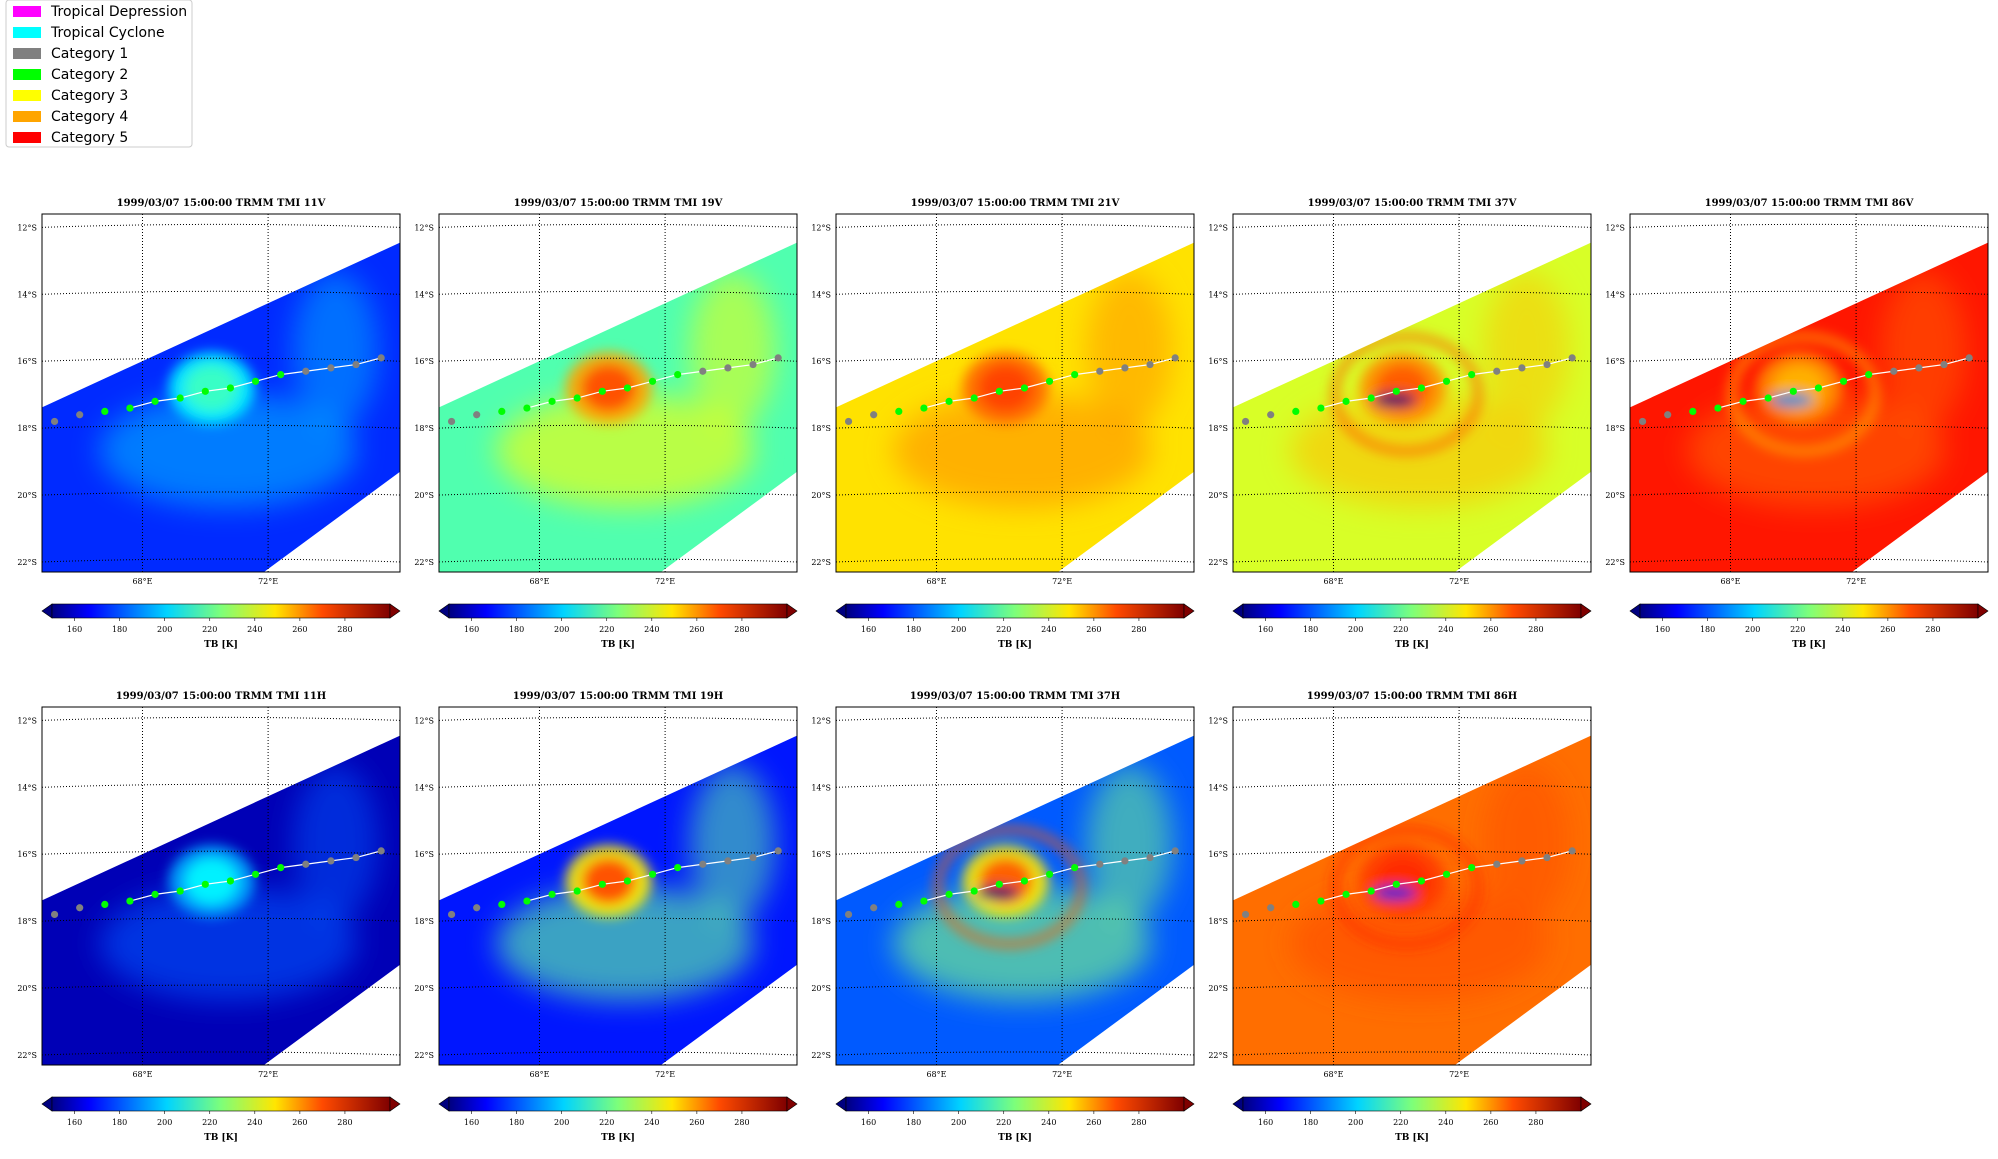 Image resolution: width=1998 pixels, height=1159 pixels. Describe the element at coordinates (1310, 629) in the screenshot. I see `colorbar-tick-label: 180` at that location.